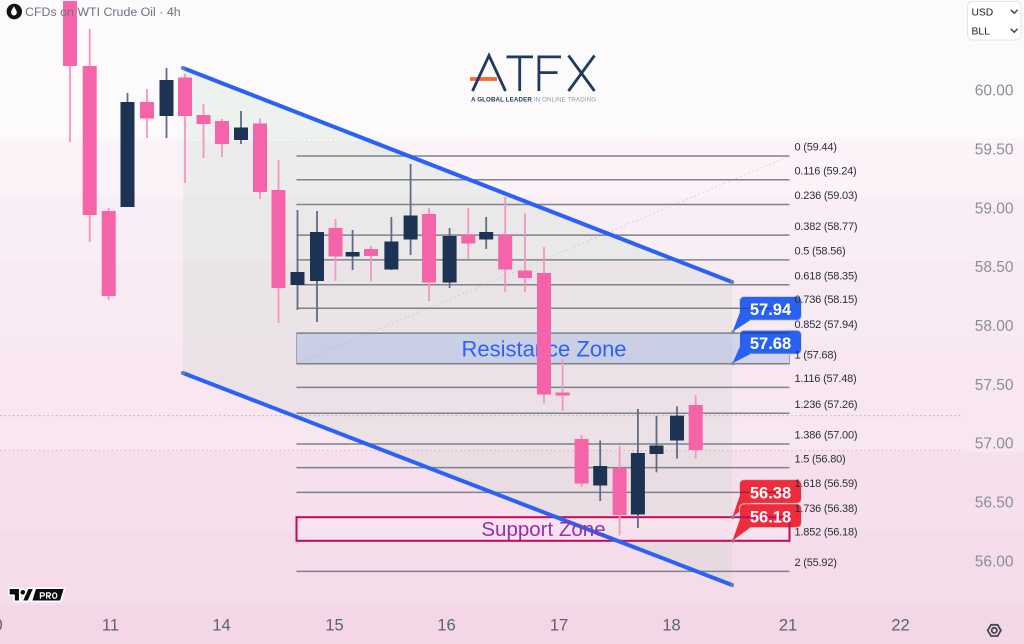  I want to click on svg-text: 0.618 (58.35), so click(826, 276).